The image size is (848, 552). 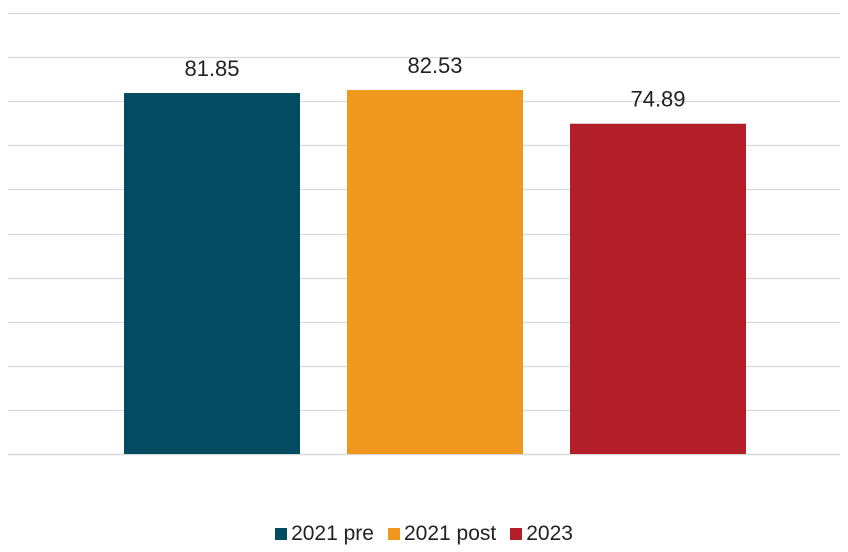 What do you see at coordinates (281, 534) in the screenshot?
I see `legend-swatch-2021-pre` at bounding box center [281, 534].